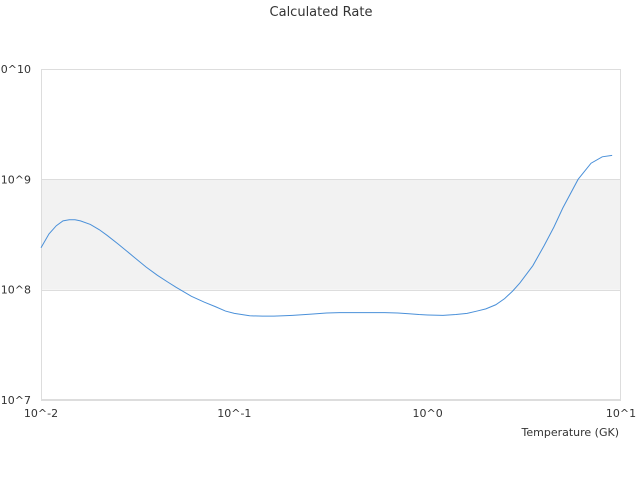  Describe the element at coordinates (41, 413) in the screenshot. I see `x-tick-label: 10^-2` at that location.